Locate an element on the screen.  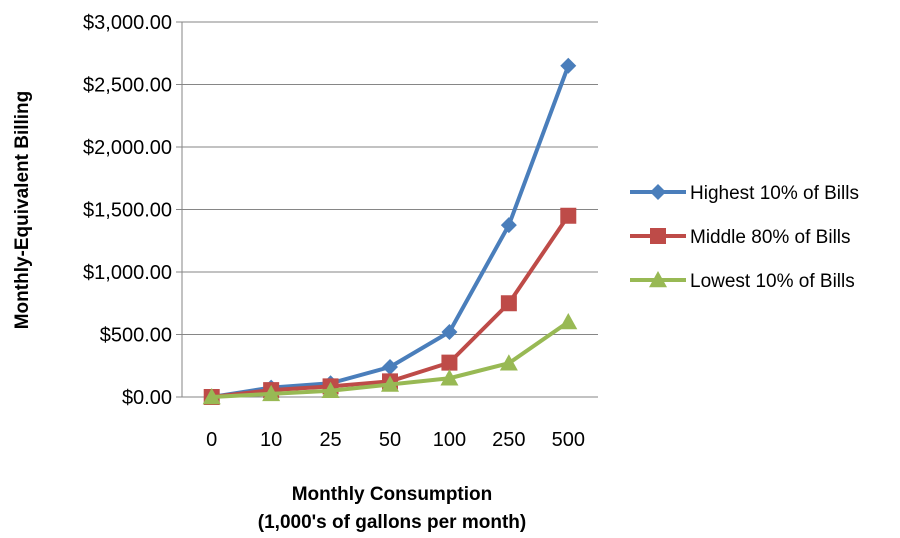
y-tick-label: $3,000.00 is located at coordinates (127, 23).